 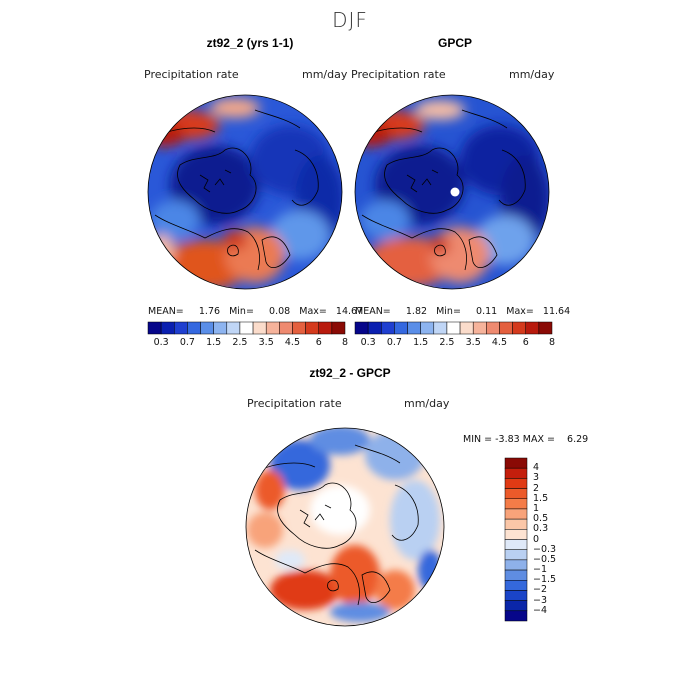 What do you see at coordinates (350, 20) in the screenshot?
I see `season-title: DJF` at bounding box center [350, 20].